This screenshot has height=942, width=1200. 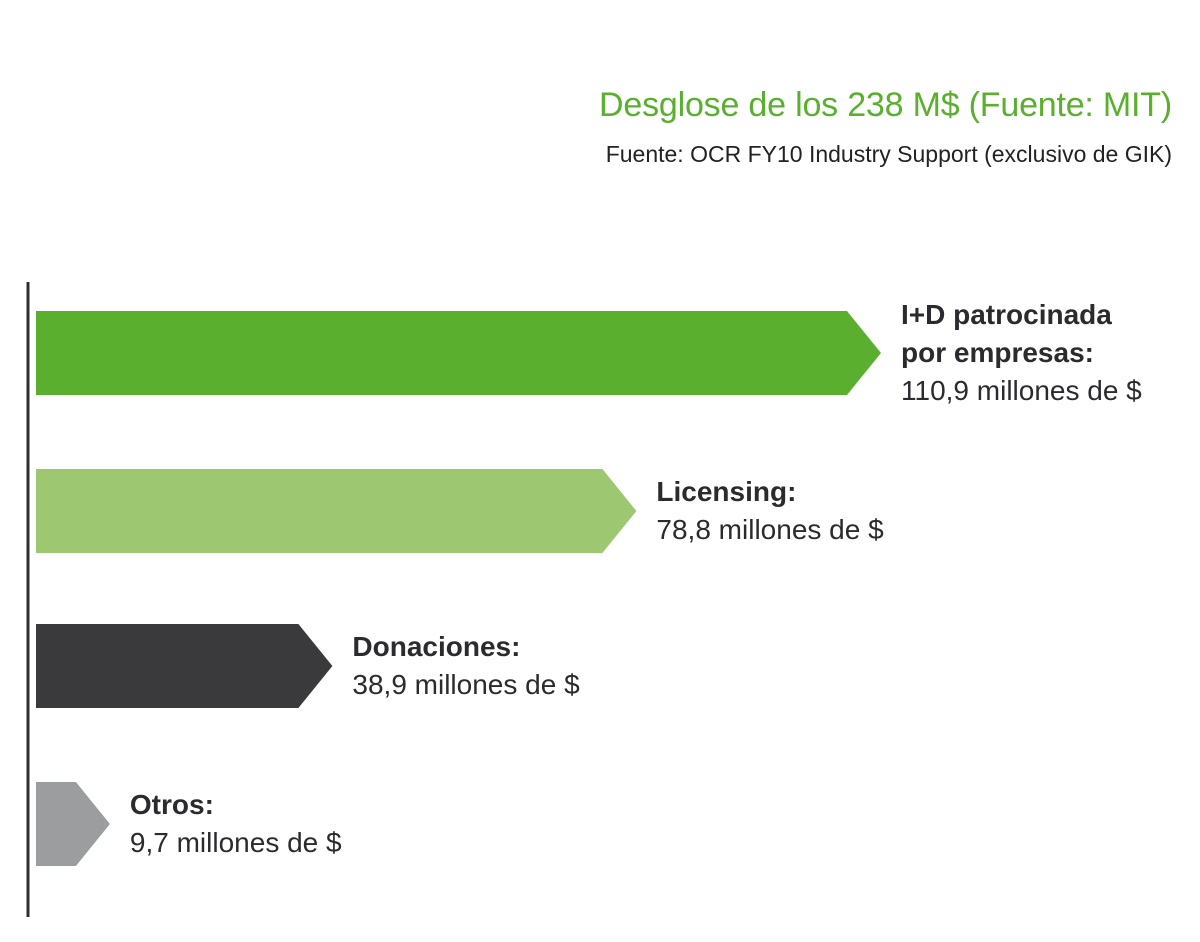 I want to click on category-label: Donaciones:, so click(x=436, y=646).